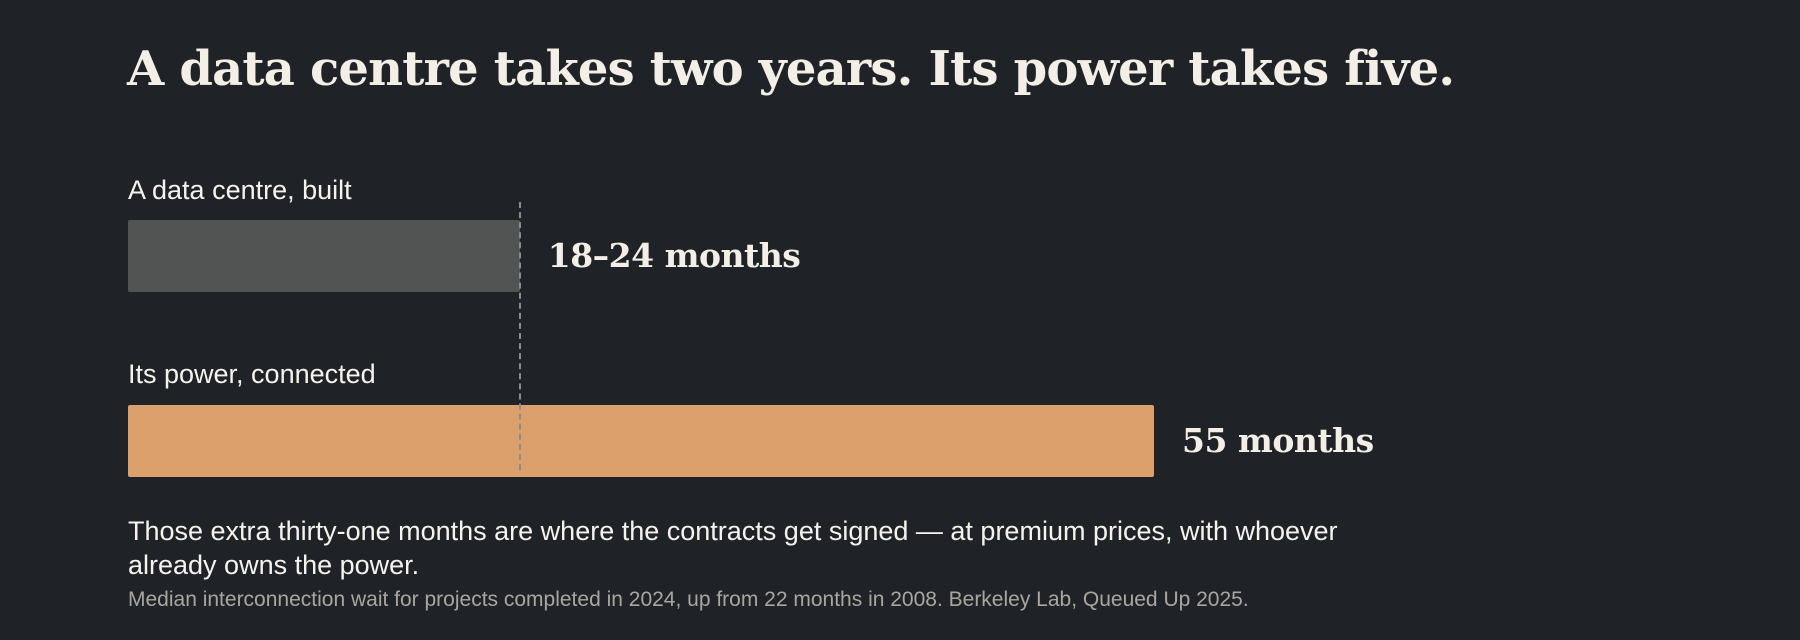 The image size is (1800, 640). Describe the element at coordinates (519, 336) in the screenshot. I see `reference-line-dashed` at that location.